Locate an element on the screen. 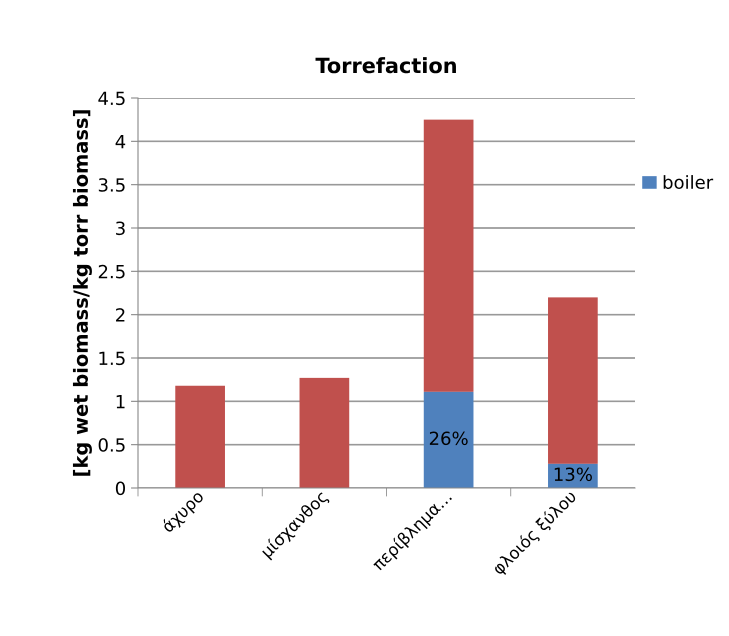 The image size is (729, 636). annotation: 26% is located at coordinates (449, 438).